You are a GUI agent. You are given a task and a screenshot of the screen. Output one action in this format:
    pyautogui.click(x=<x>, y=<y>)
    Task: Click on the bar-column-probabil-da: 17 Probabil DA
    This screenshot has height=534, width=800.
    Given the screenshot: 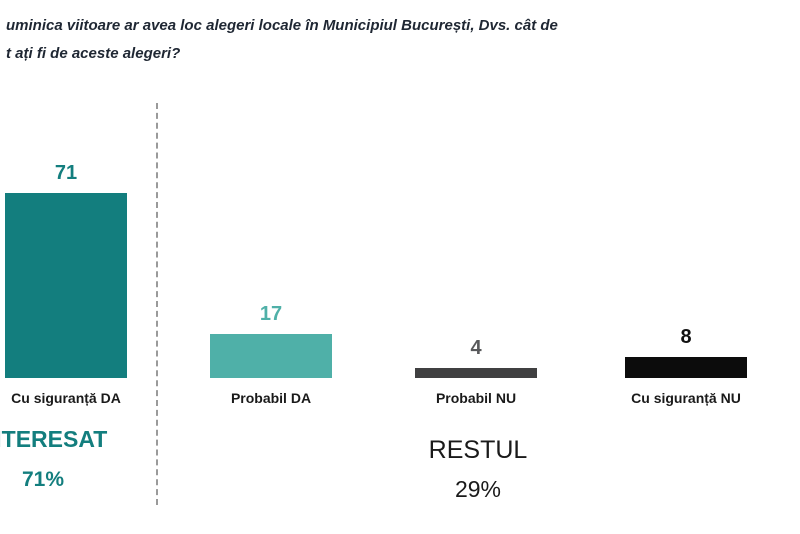 What is the action you would take?
    pyautogui.click(x=271, y=273)
    